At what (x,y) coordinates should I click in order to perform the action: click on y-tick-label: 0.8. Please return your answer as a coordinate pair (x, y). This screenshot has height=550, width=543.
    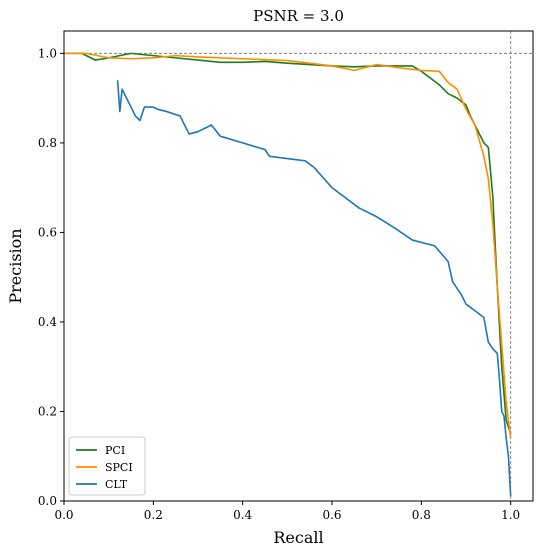
    Looking at the image, I should click on (47, 143).